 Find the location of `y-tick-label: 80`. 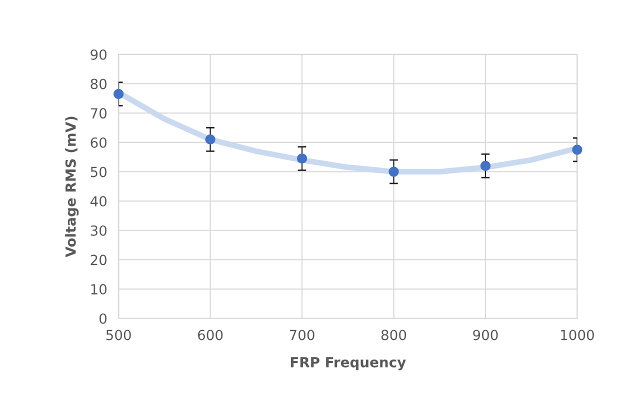

y-tick-label: 80 is located at coordinates (98, 84).